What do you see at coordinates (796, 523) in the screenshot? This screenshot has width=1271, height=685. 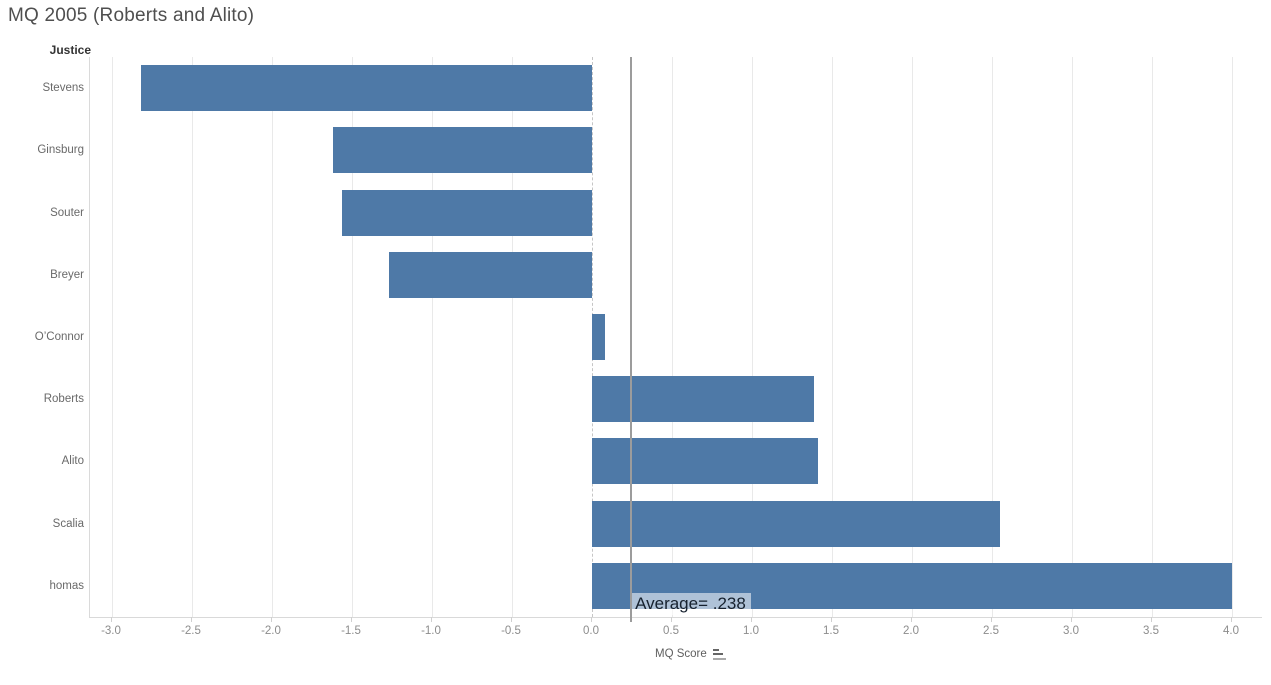 I see `bar-scalia` at bounding box center [796, 523].